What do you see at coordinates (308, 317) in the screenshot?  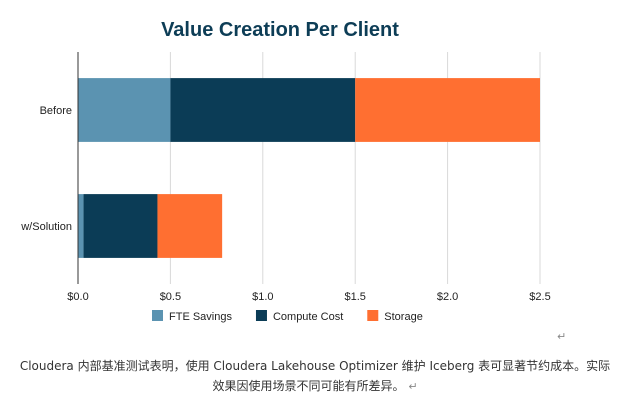 I see `legend-label: Compute Cost` at bounding box center [308, 317].